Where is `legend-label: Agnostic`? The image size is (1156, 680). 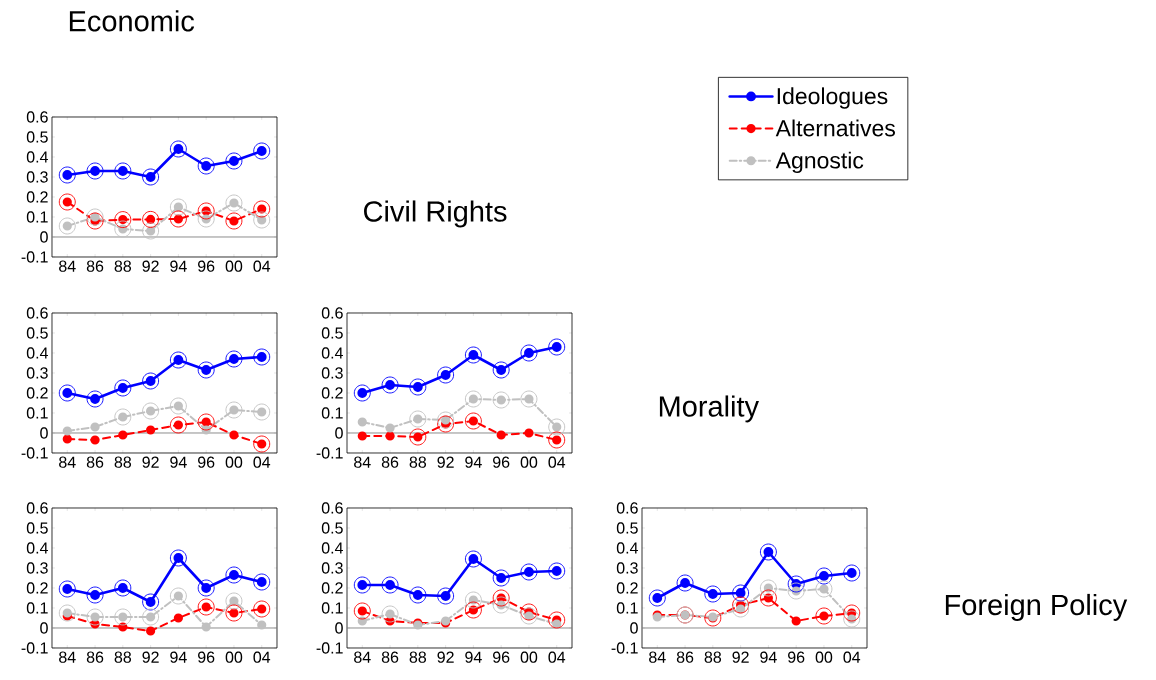 legend-label: Agnostic is located at coordinates (819, 162).